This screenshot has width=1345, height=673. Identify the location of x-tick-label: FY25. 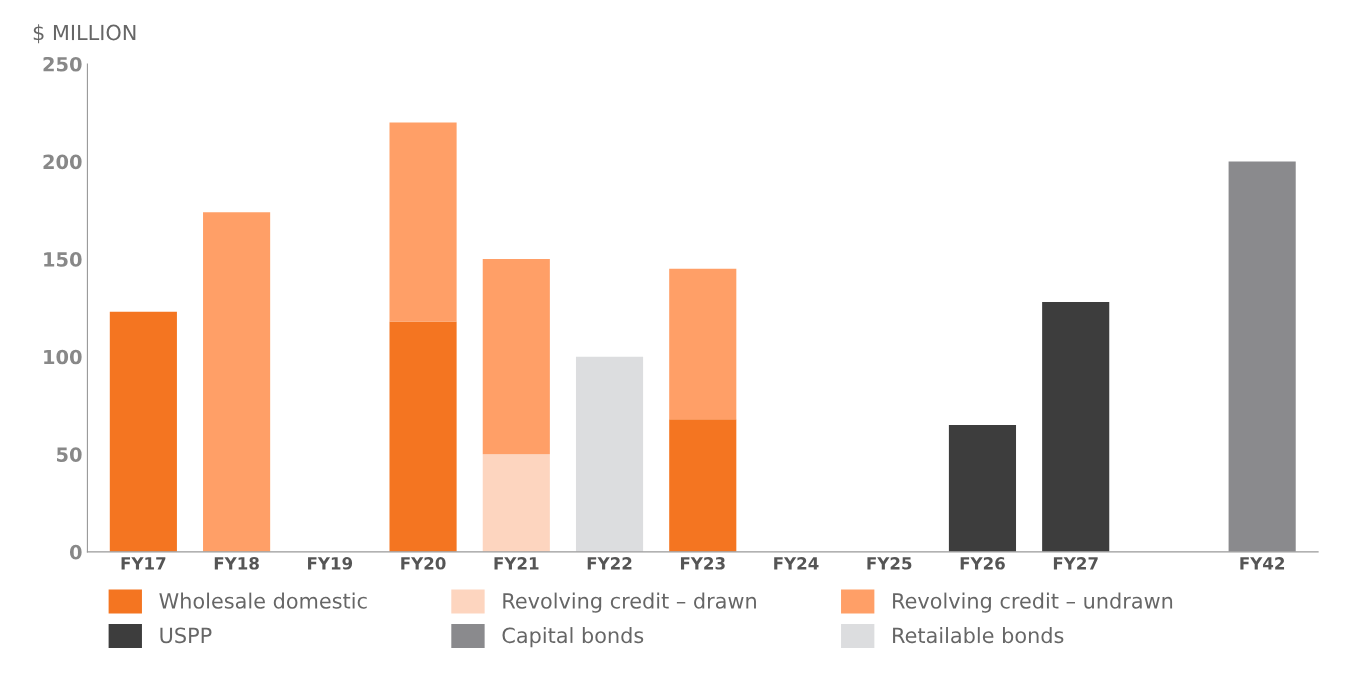
(889, 563).